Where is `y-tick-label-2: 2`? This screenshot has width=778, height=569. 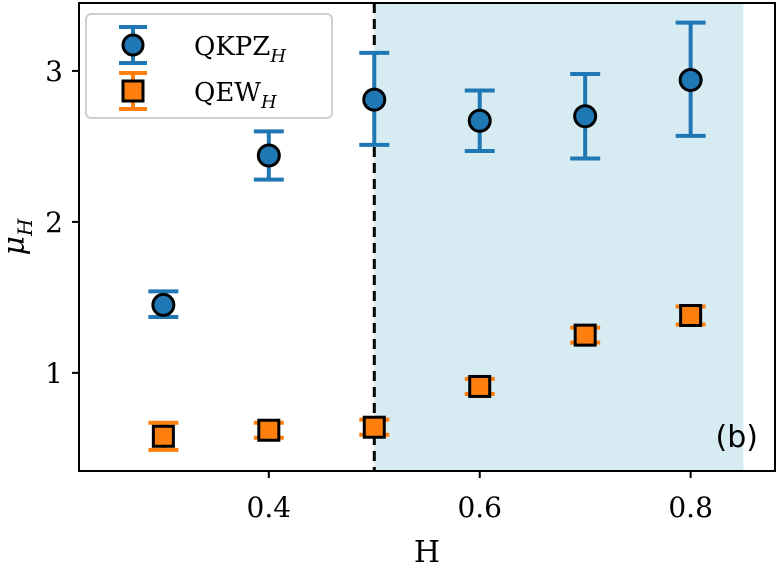 y-tick-label-2: 2 is located at coordinates (54, 222).